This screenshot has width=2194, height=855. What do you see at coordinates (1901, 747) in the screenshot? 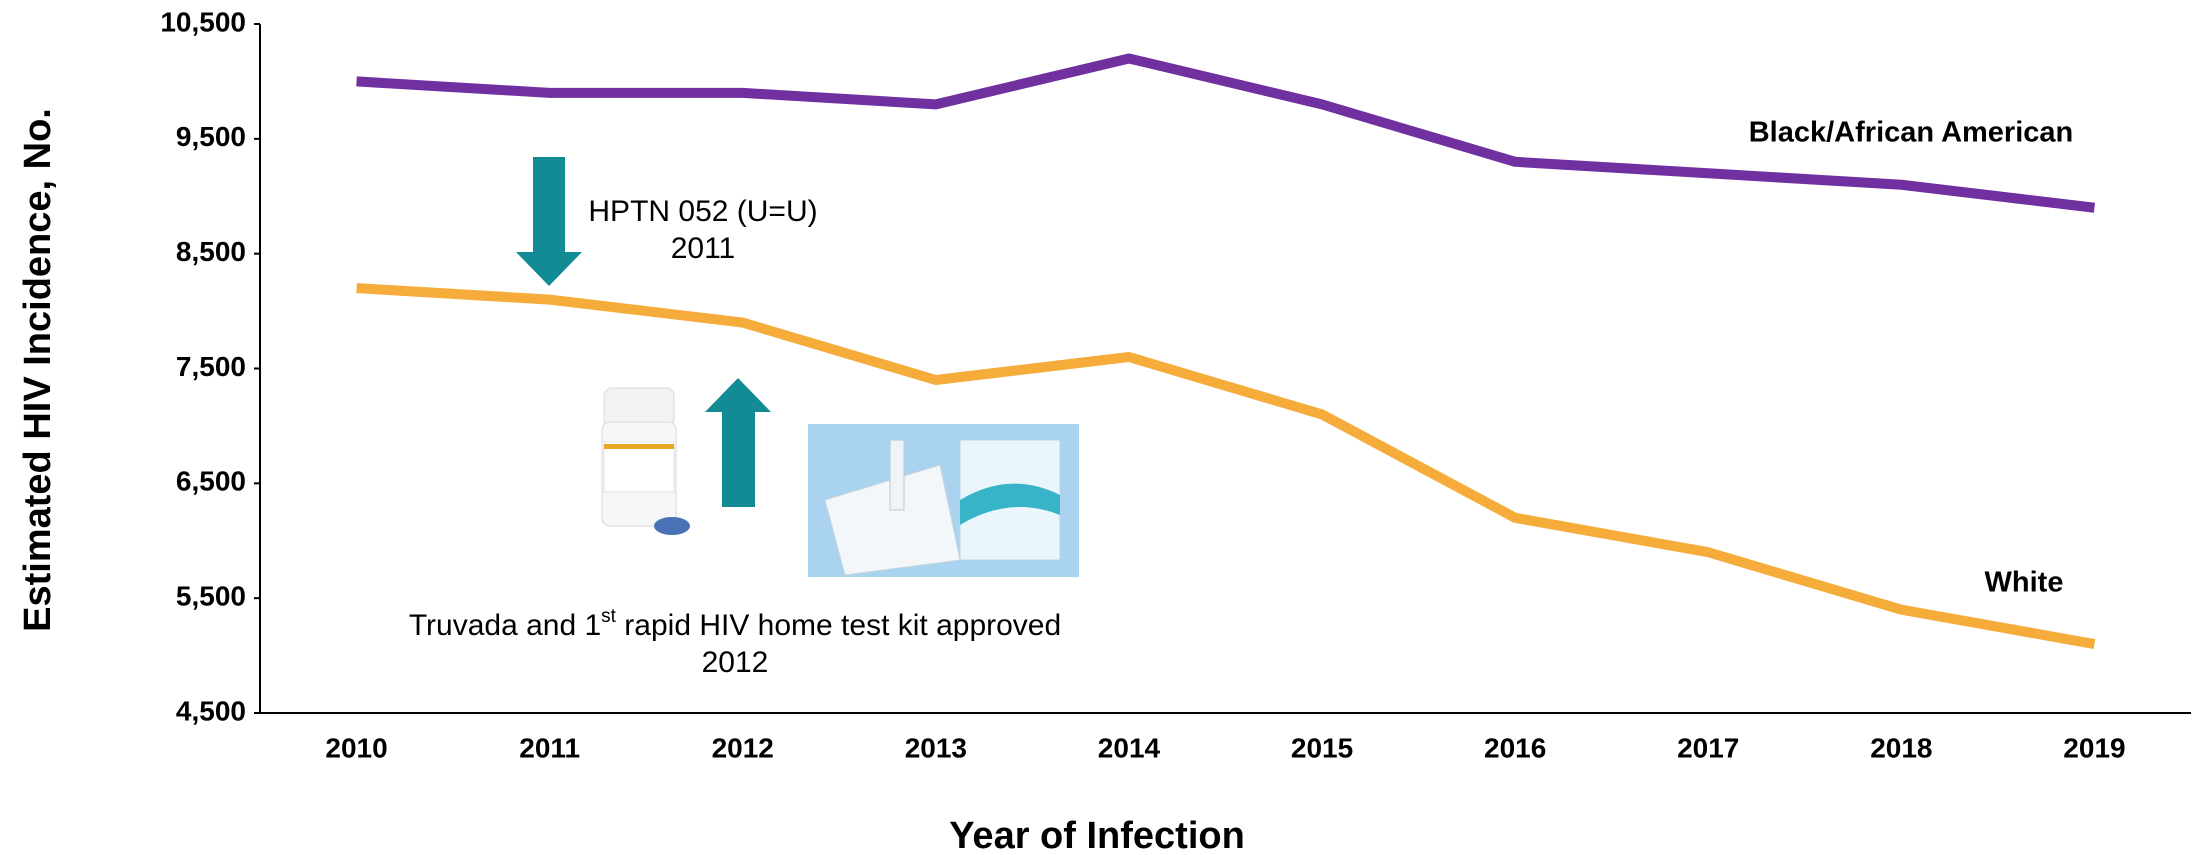
I see `x-tick-label: 2018` at bounding box center [1901, 747].